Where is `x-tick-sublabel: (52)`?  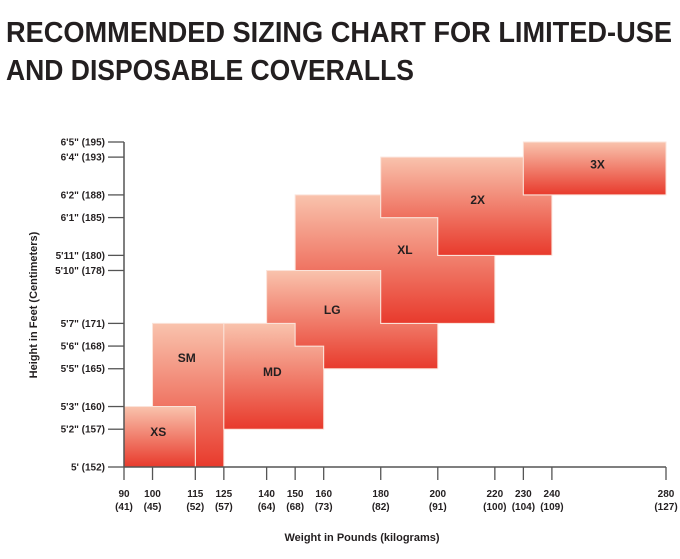 x-tick-sublabel: (52) is located at coordinates (195, 507).